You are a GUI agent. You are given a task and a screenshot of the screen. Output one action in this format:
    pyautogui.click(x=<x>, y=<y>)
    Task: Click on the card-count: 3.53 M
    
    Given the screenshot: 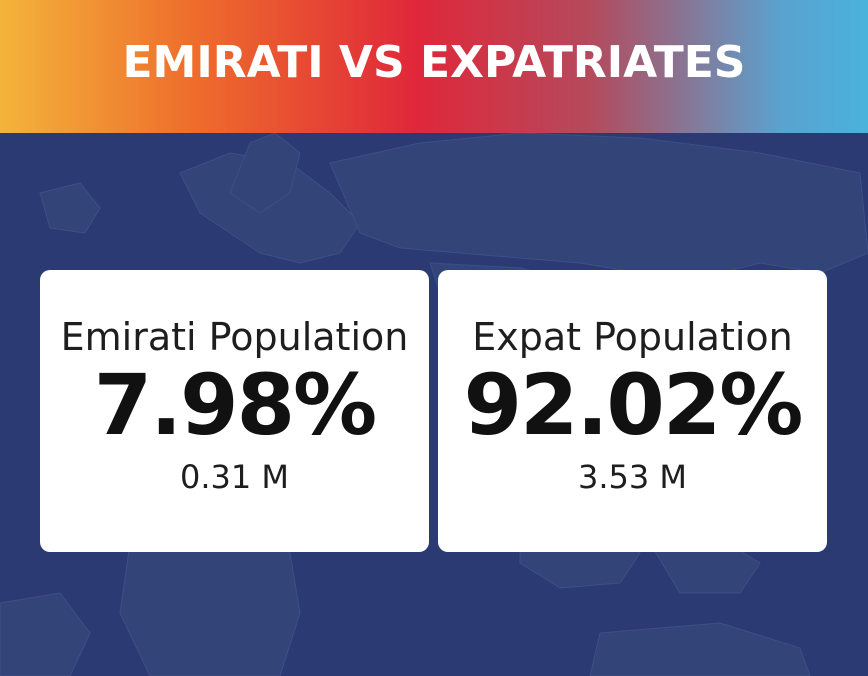 What is the action you would take?
    pyautogui.click(x=632, y=477)
    